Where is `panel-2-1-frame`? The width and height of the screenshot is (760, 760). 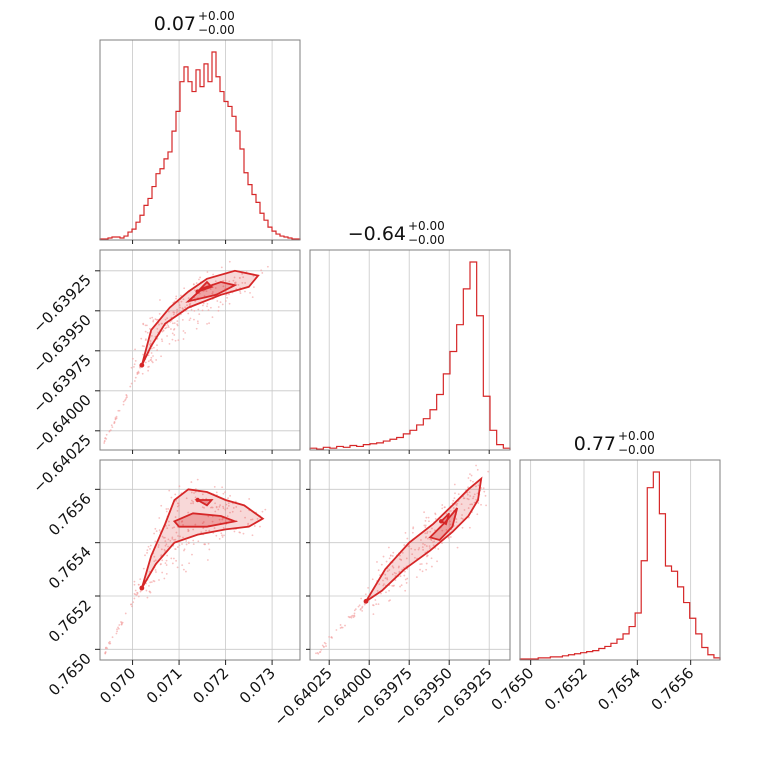
panel-2-1-frame is located at coordinates (410, 560).